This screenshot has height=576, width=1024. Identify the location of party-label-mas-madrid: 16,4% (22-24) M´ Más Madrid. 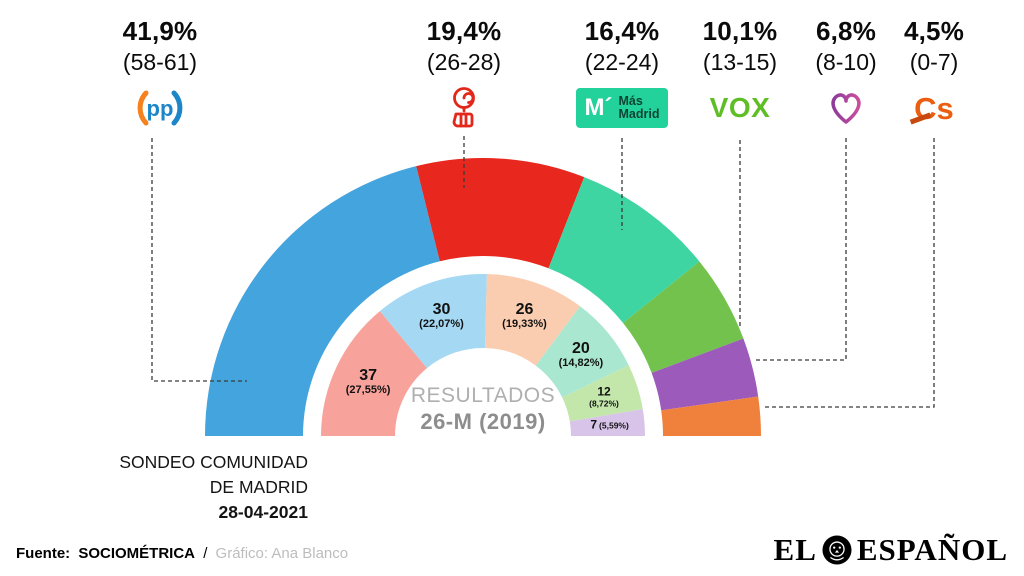
(622, 74).